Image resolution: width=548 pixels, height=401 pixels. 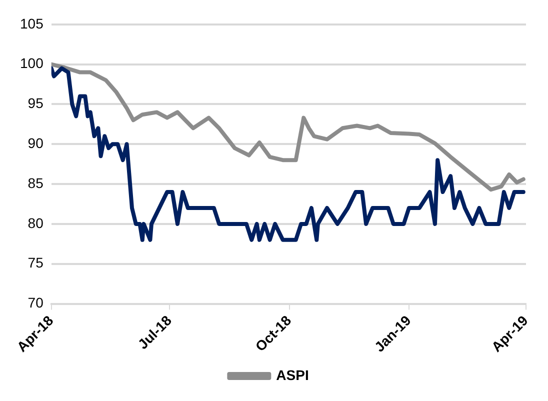 What do you see at coordinates (36, 142) in the screenshot?
I see `y-tick-label: 90` at bounding box center [36, 142].